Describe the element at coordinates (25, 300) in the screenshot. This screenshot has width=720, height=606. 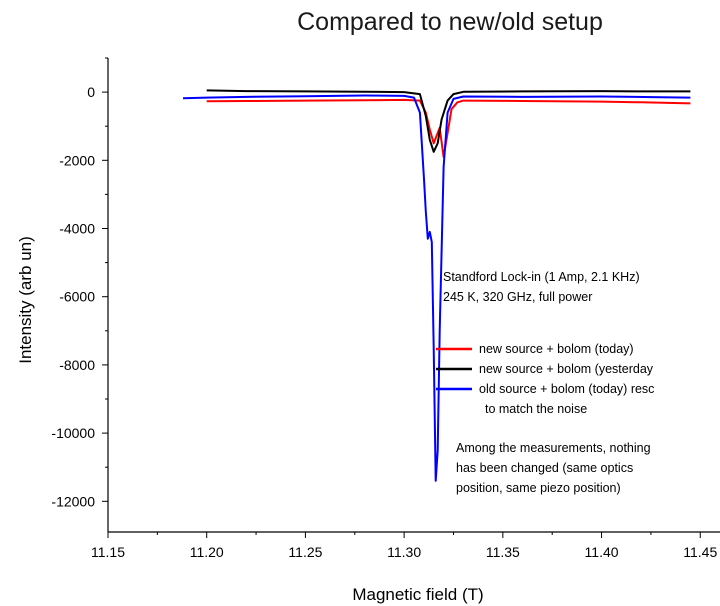
I see `y-axis-title: Intensity (arb un)` at that location.